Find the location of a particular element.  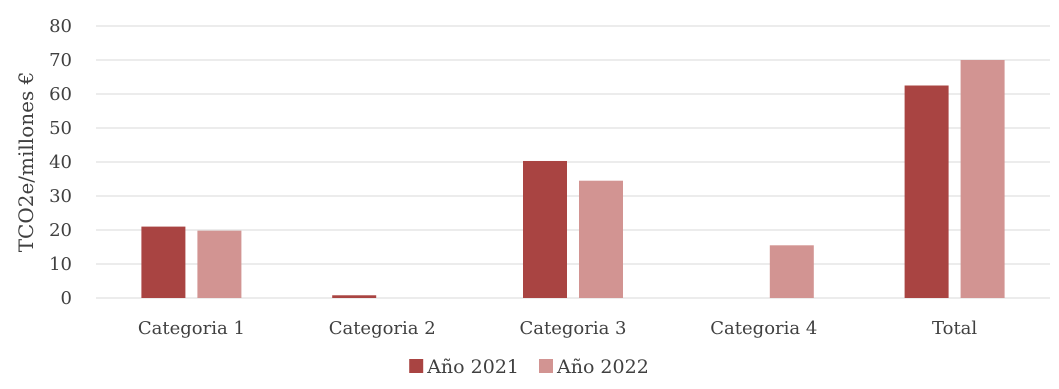

y-tick-label: 10 is located at coordinates (60, 264).